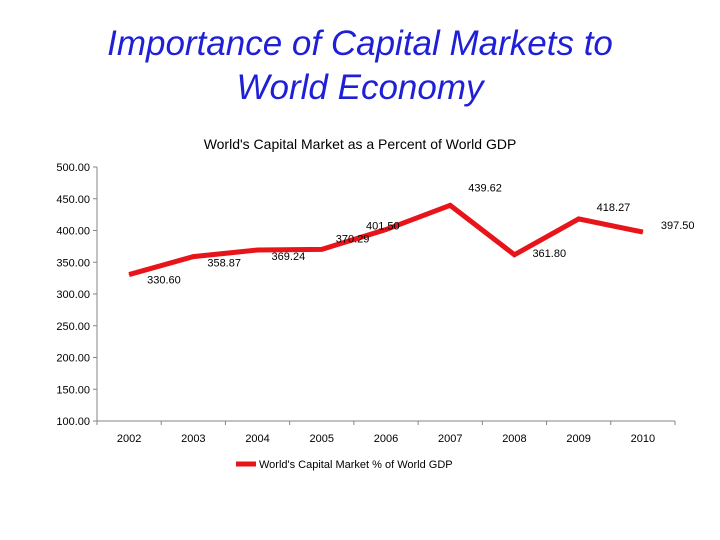  Describe the element at coordinates (73, 295) in the screenshot. I see `y-tick-label: 300.00` at that location.